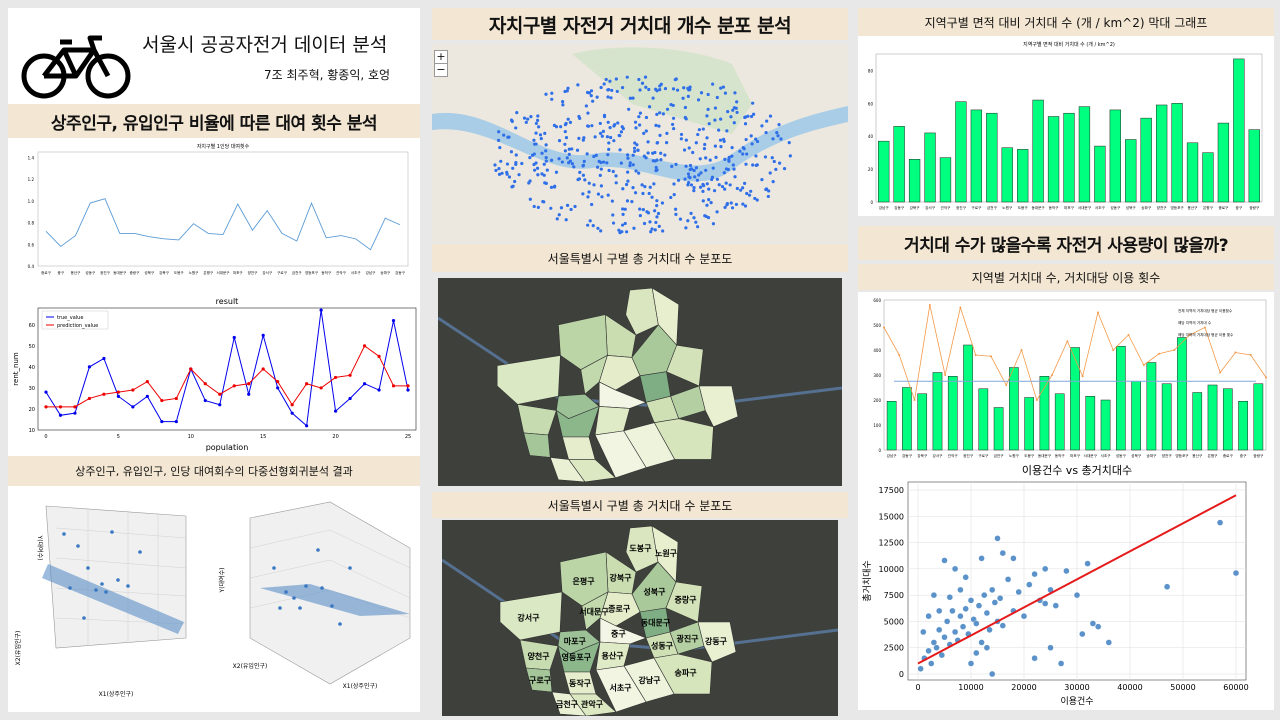 Image resolution: width=1280 pixels, height=720 pixels. I want to click on station-map: + −, so click(640, 143).